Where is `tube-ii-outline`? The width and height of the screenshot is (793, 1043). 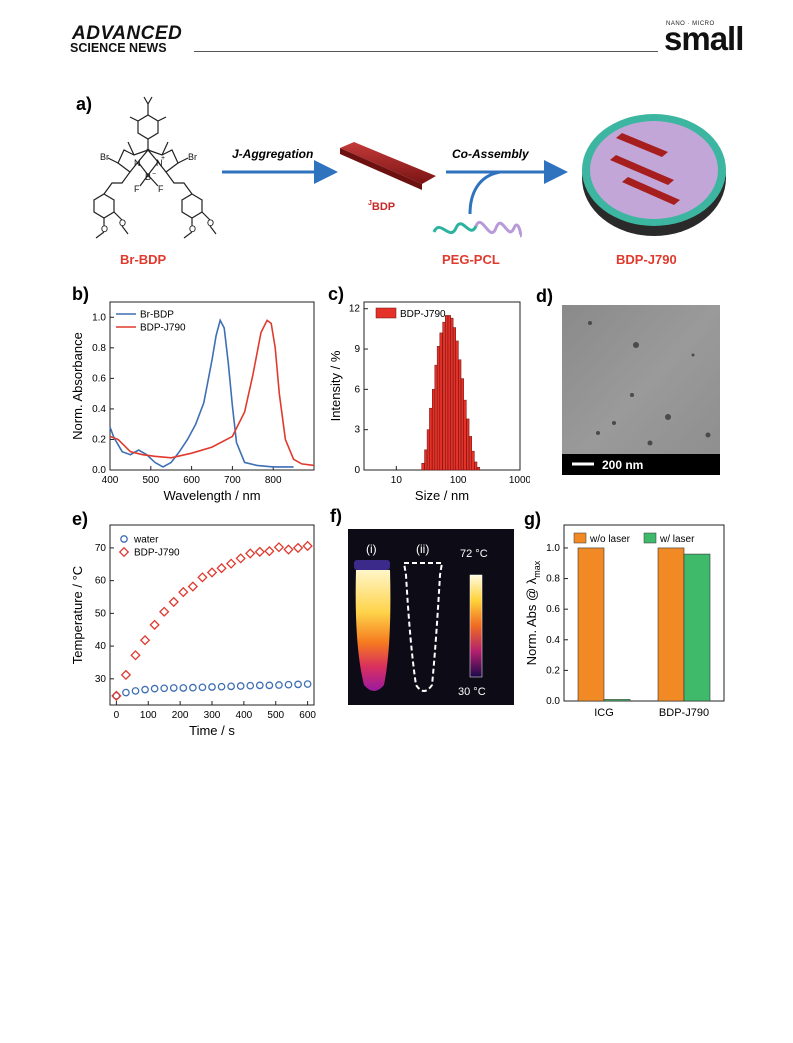
tube-ii-outline is located at coordinates (423, 627).